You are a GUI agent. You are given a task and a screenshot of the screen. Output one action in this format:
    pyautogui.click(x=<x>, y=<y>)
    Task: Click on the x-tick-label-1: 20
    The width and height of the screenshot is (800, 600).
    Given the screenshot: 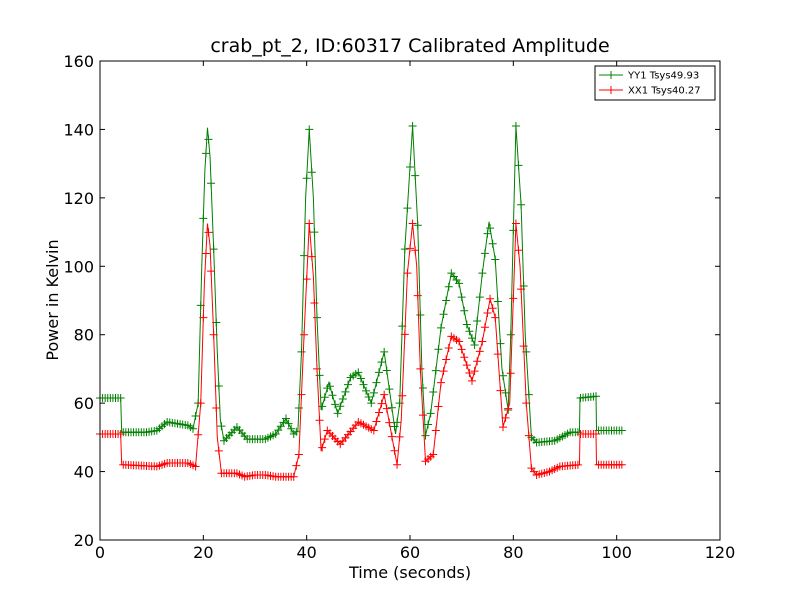 What is the action you would take?
    pyautogui.click(x=203, y=552)
    